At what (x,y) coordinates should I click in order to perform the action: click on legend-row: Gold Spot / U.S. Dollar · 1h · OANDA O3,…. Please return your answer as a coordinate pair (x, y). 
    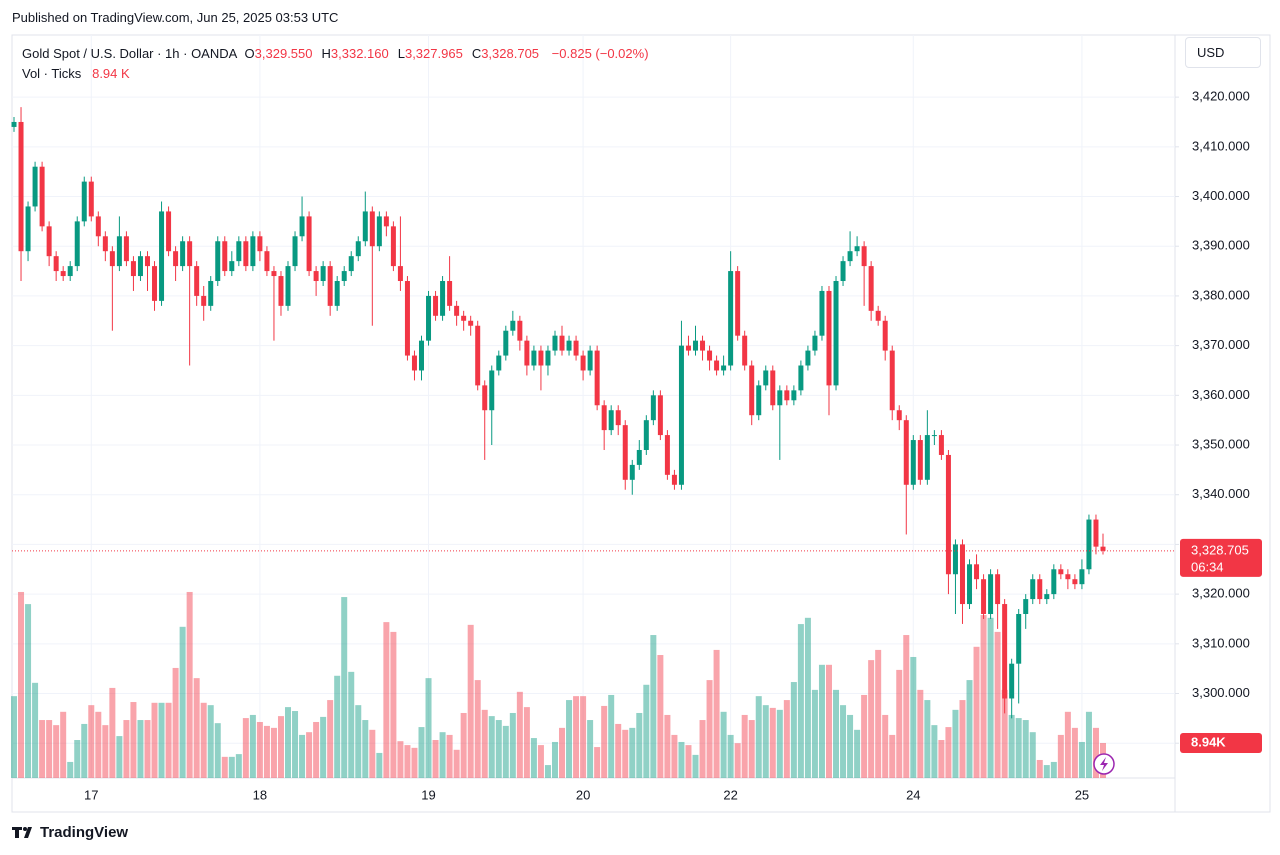
    Looking at the image, I should click on (335, 54).